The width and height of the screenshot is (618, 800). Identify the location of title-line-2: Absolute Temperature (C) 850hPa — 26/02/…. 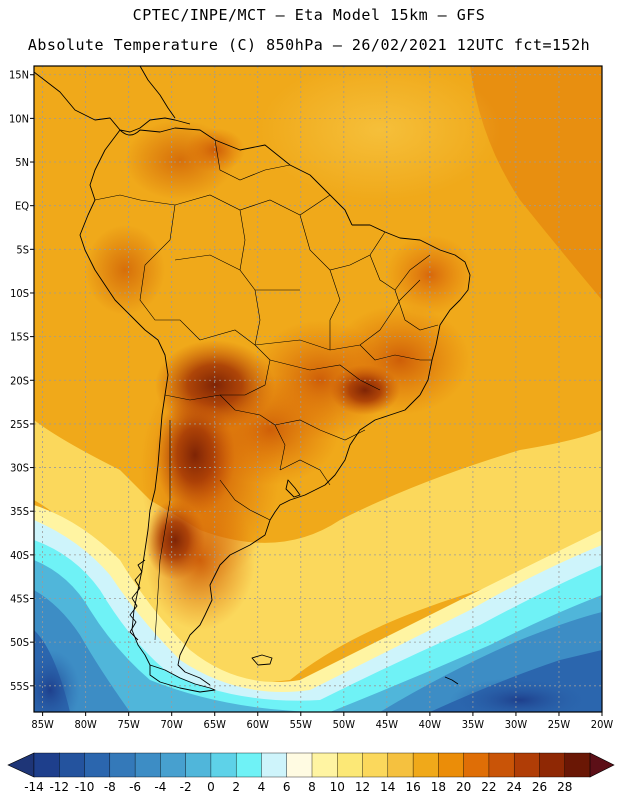
(309, 45).